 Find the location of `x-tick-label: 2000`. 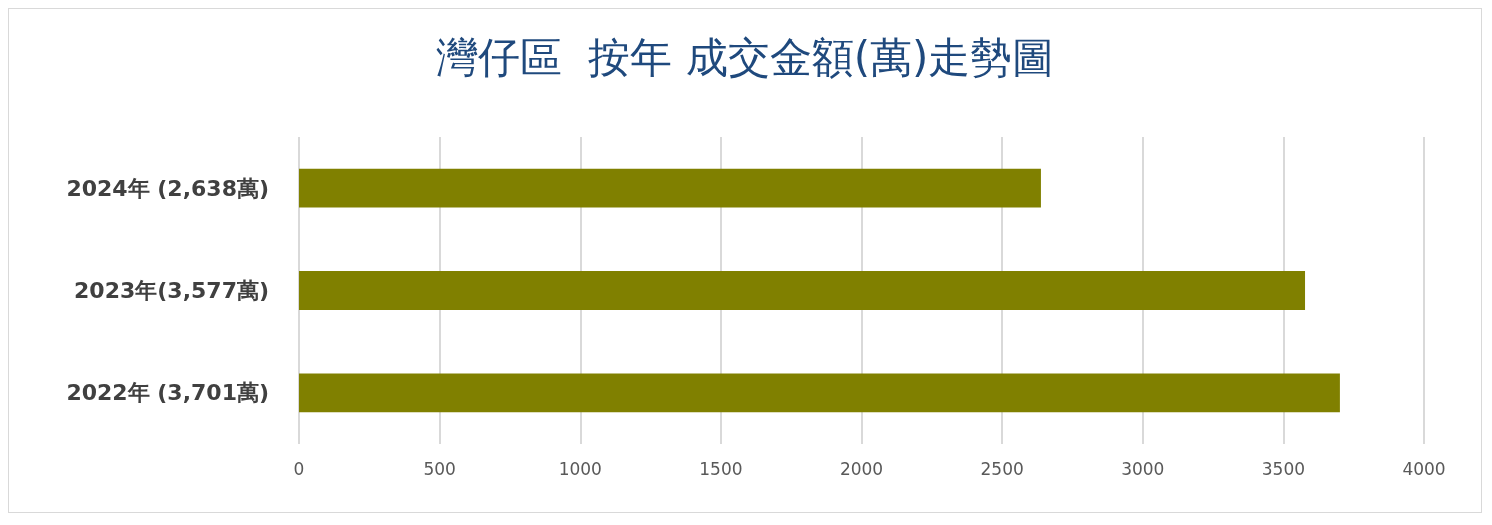

x-tick-label: 2000 is located at coordinates (861, 468).